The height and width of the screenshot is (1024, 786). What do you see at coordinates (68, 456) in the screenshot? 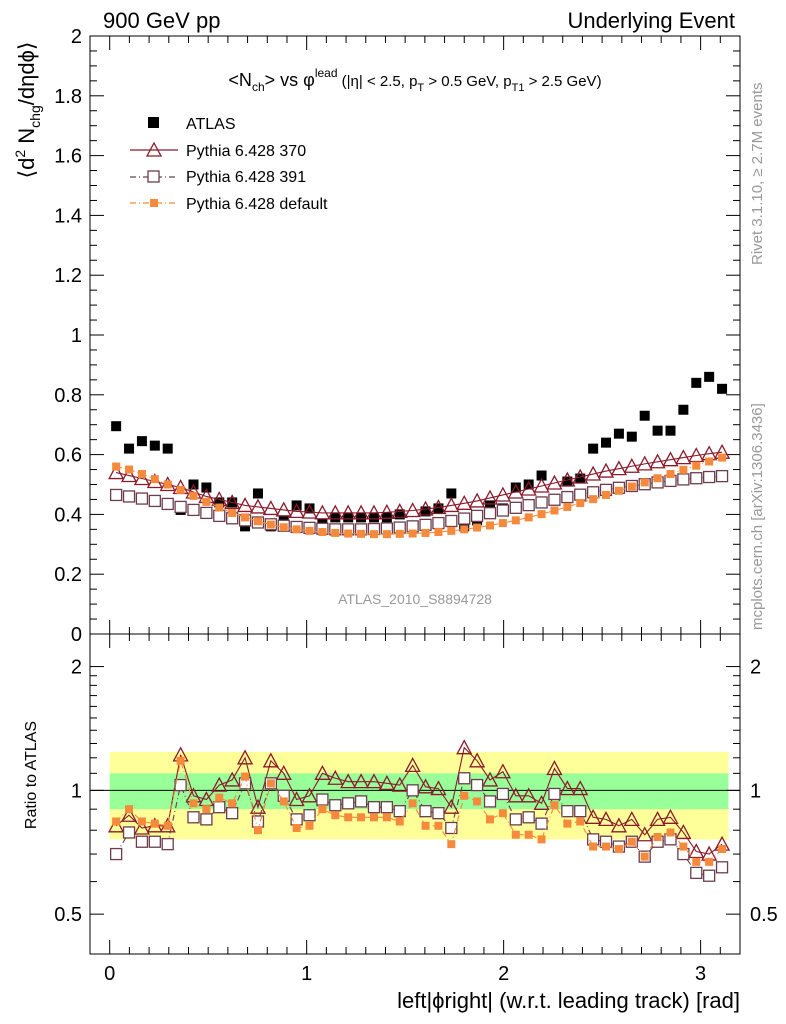
I see `y-tick-label: 0.6` at bounding box center [68, 456].